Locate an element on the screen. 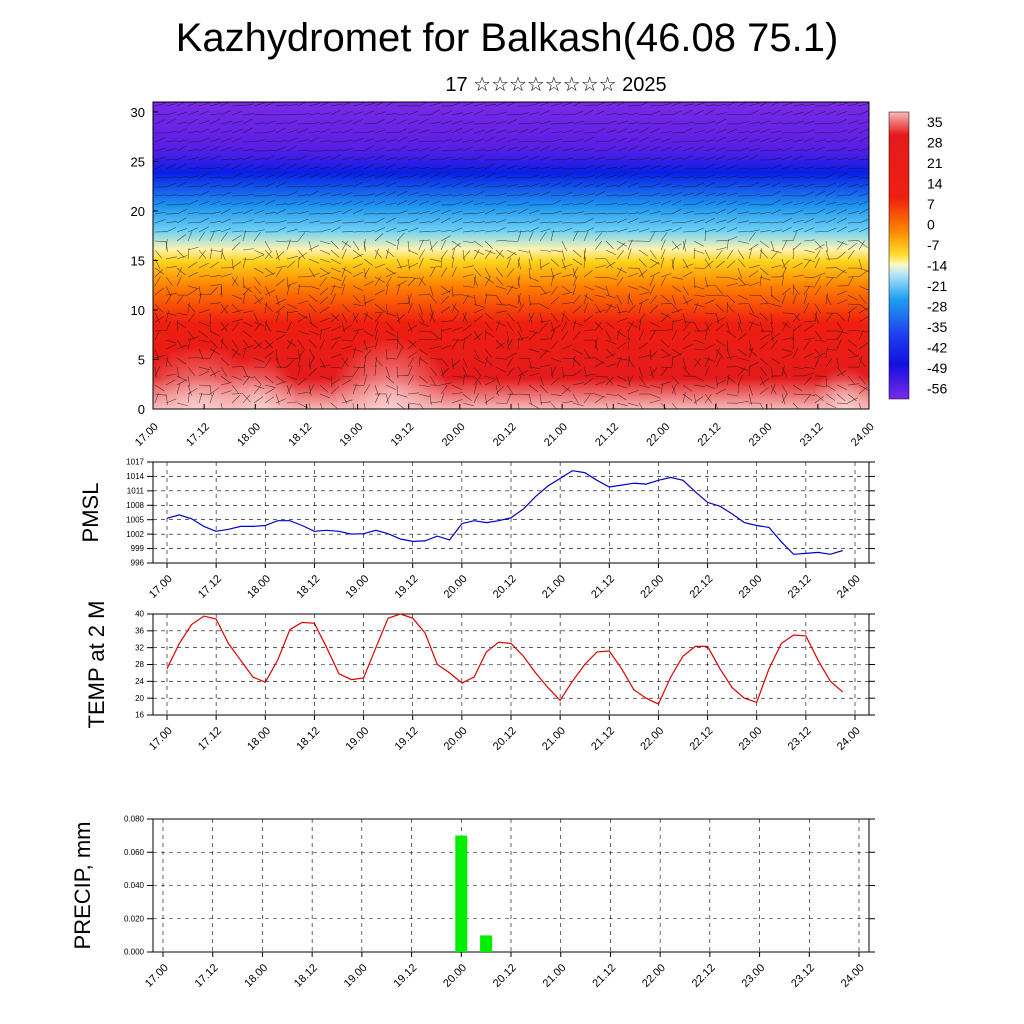  x-tick-label: 17.00 is located at coordinates (161, 739).